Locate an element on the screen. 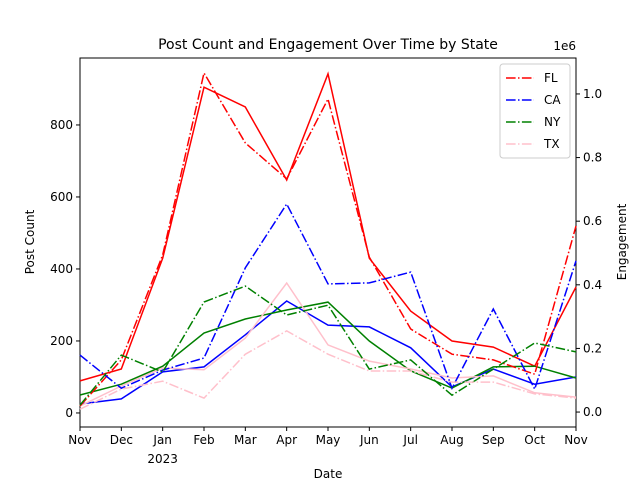 This screenshot has height=480, width=640. y-axis-label: Post Count is located at coordinates (30, 241).